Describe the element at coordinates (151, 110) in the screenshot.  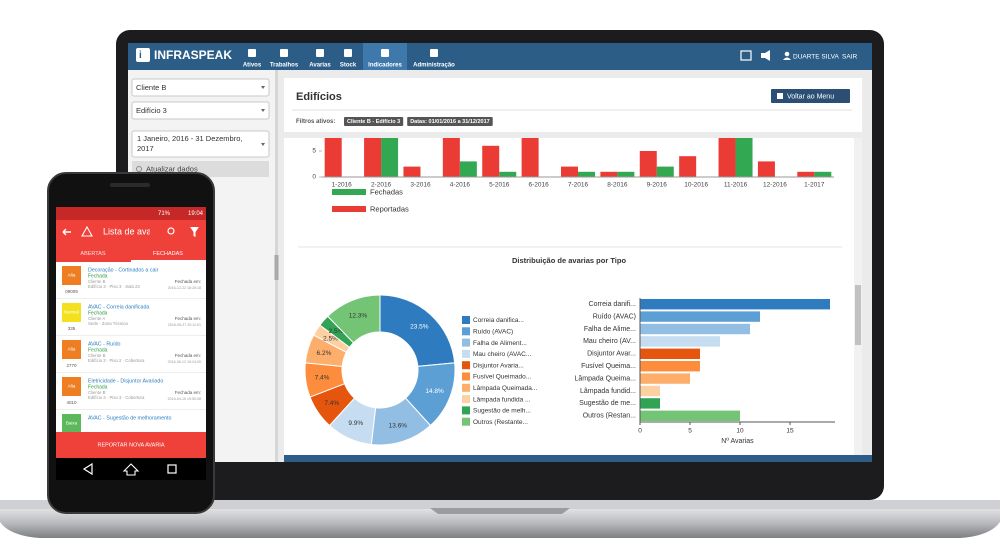
I see `building-value: Edifício 3` at that location.